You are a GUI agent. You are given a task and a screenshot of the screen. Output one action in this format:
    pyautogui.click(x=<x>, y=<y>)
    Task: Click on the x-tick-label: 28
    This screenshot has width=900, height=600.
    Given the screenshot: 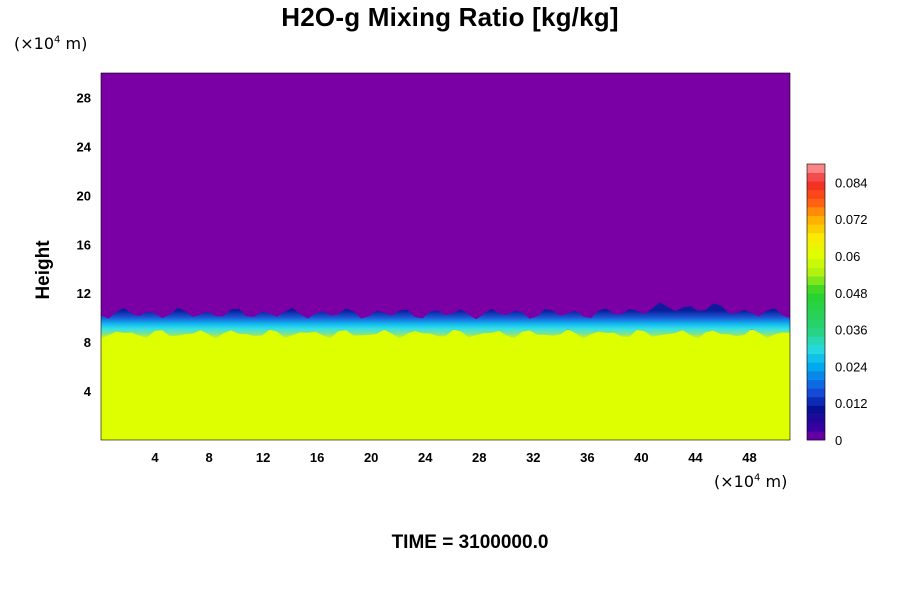 What is the action you would take?
    pyautogui.click(x=479, y=457)
    